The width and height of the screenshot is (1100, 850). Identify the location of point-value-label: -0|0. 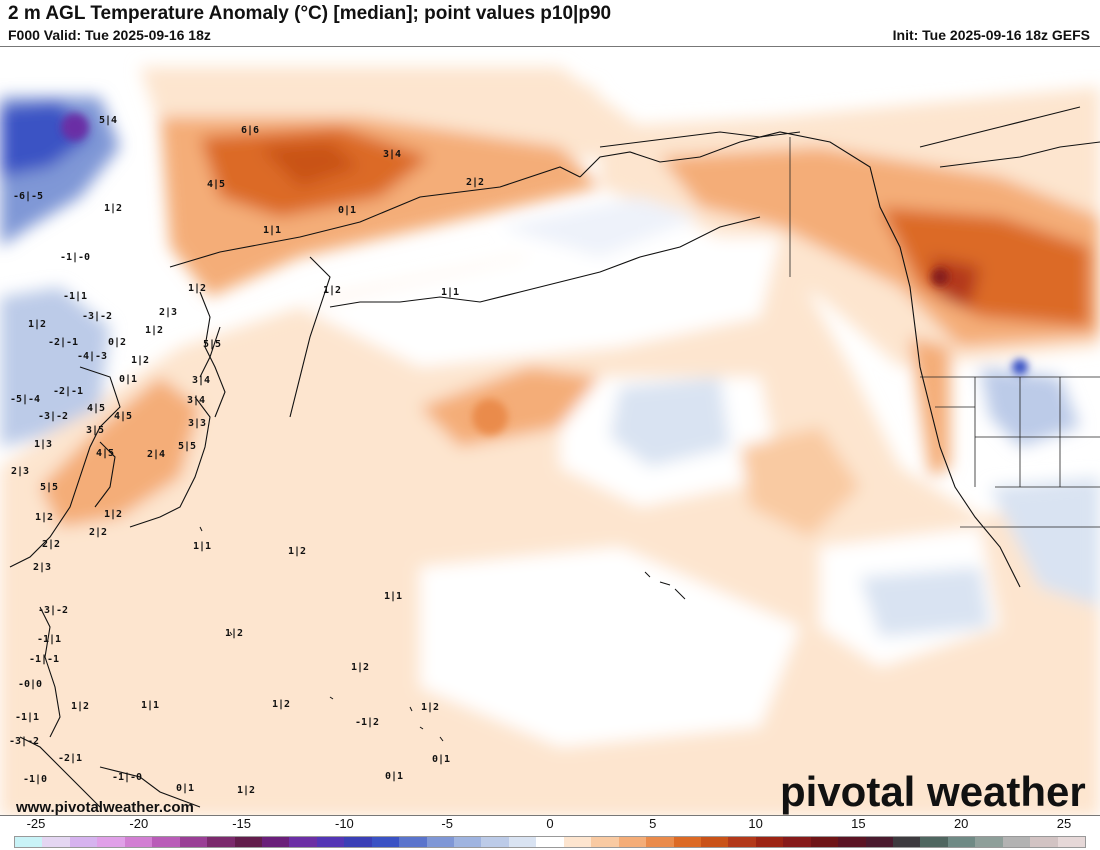
(30, 684).